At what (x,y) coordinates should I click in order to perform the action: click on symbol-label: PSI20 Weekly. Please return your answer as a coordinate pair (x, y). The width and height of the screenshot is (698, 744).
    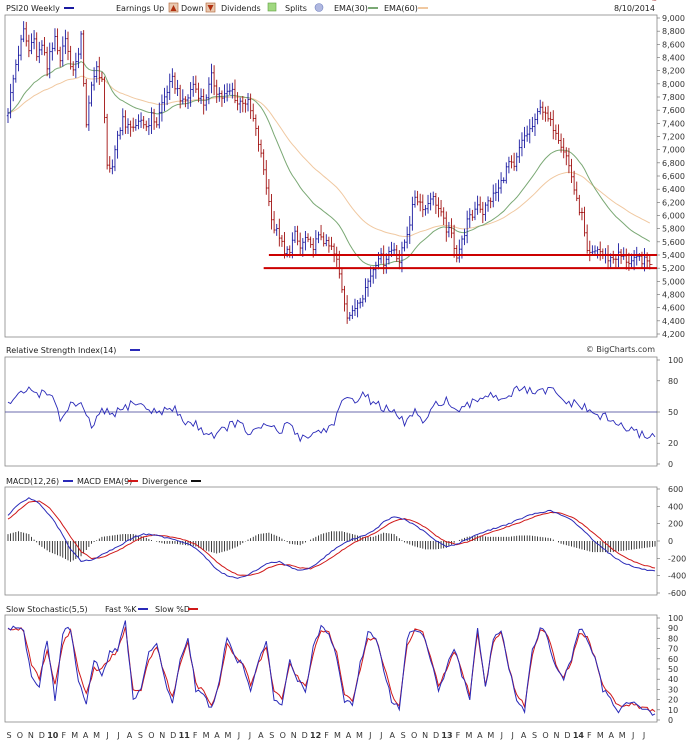
    Looking at the image, I should click on (33, 8).